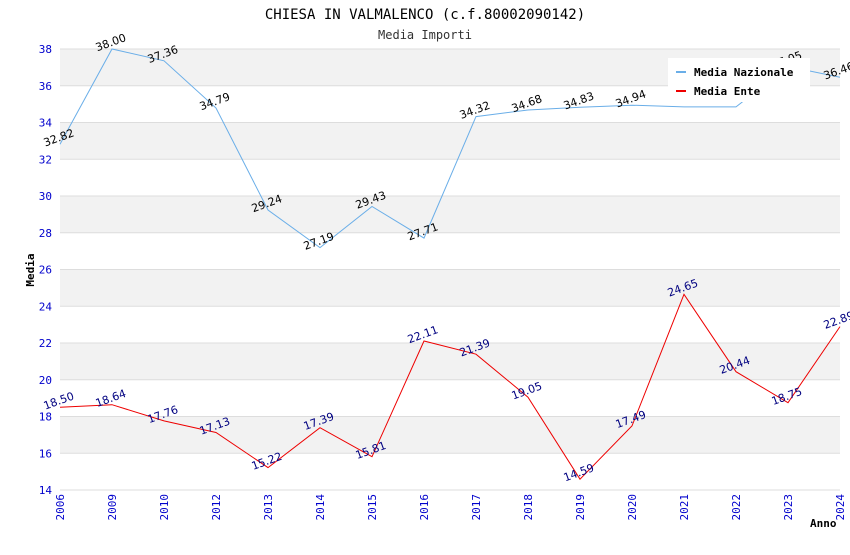  Describe the element at coordinates (736, 507) in the screenshot. I see `x-tick-label: 2022` at that location.